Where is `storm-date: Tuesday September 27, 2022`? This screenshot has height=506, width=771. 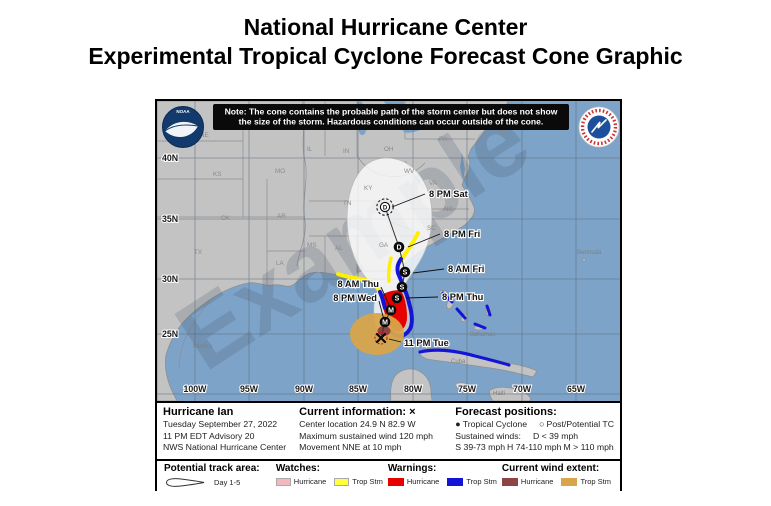 storm-date: Tuesday September 27, 2022 is located at coordinates (220, 424).